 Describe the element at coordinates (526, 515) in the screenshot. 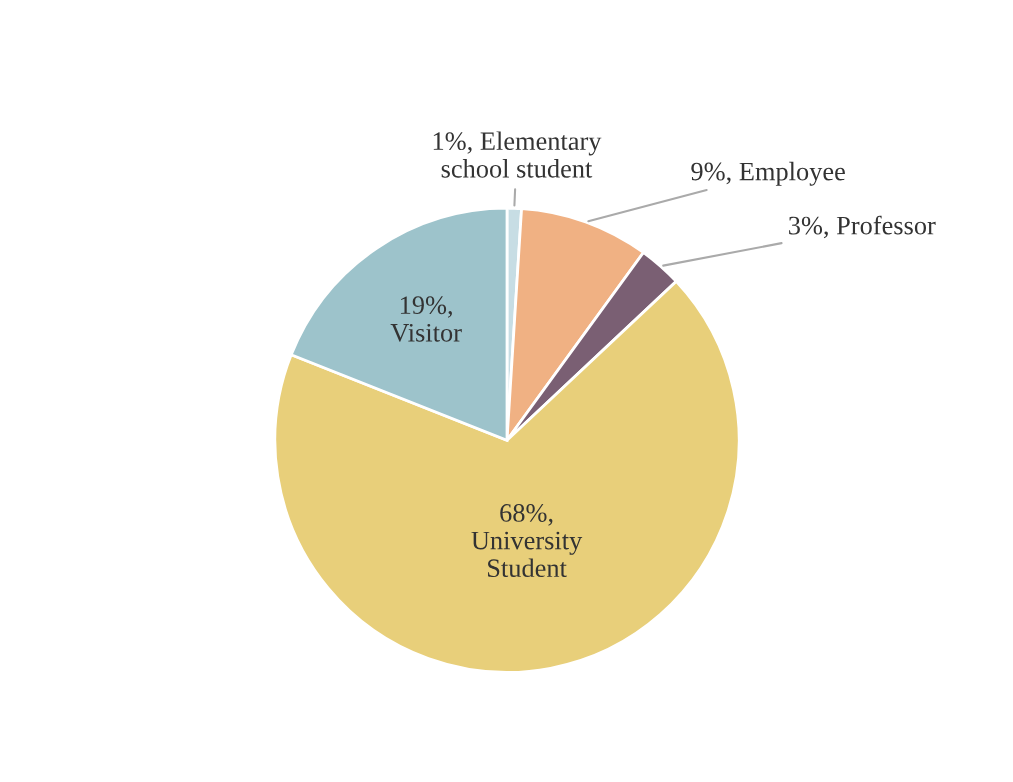

I see `data-label: 68%,` at that location.